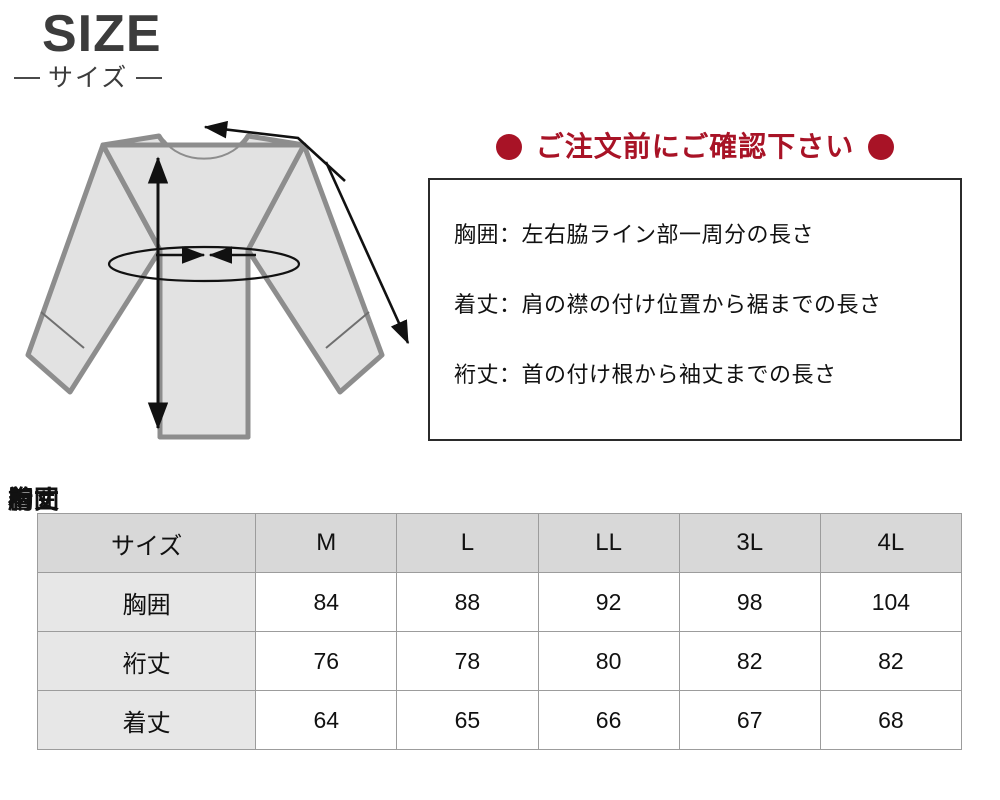 This screenshot has height=800, width=1000. Describe the element at coordinates (146, 720) in the screenshot. I see `table-row-label: 着丈` at that location.